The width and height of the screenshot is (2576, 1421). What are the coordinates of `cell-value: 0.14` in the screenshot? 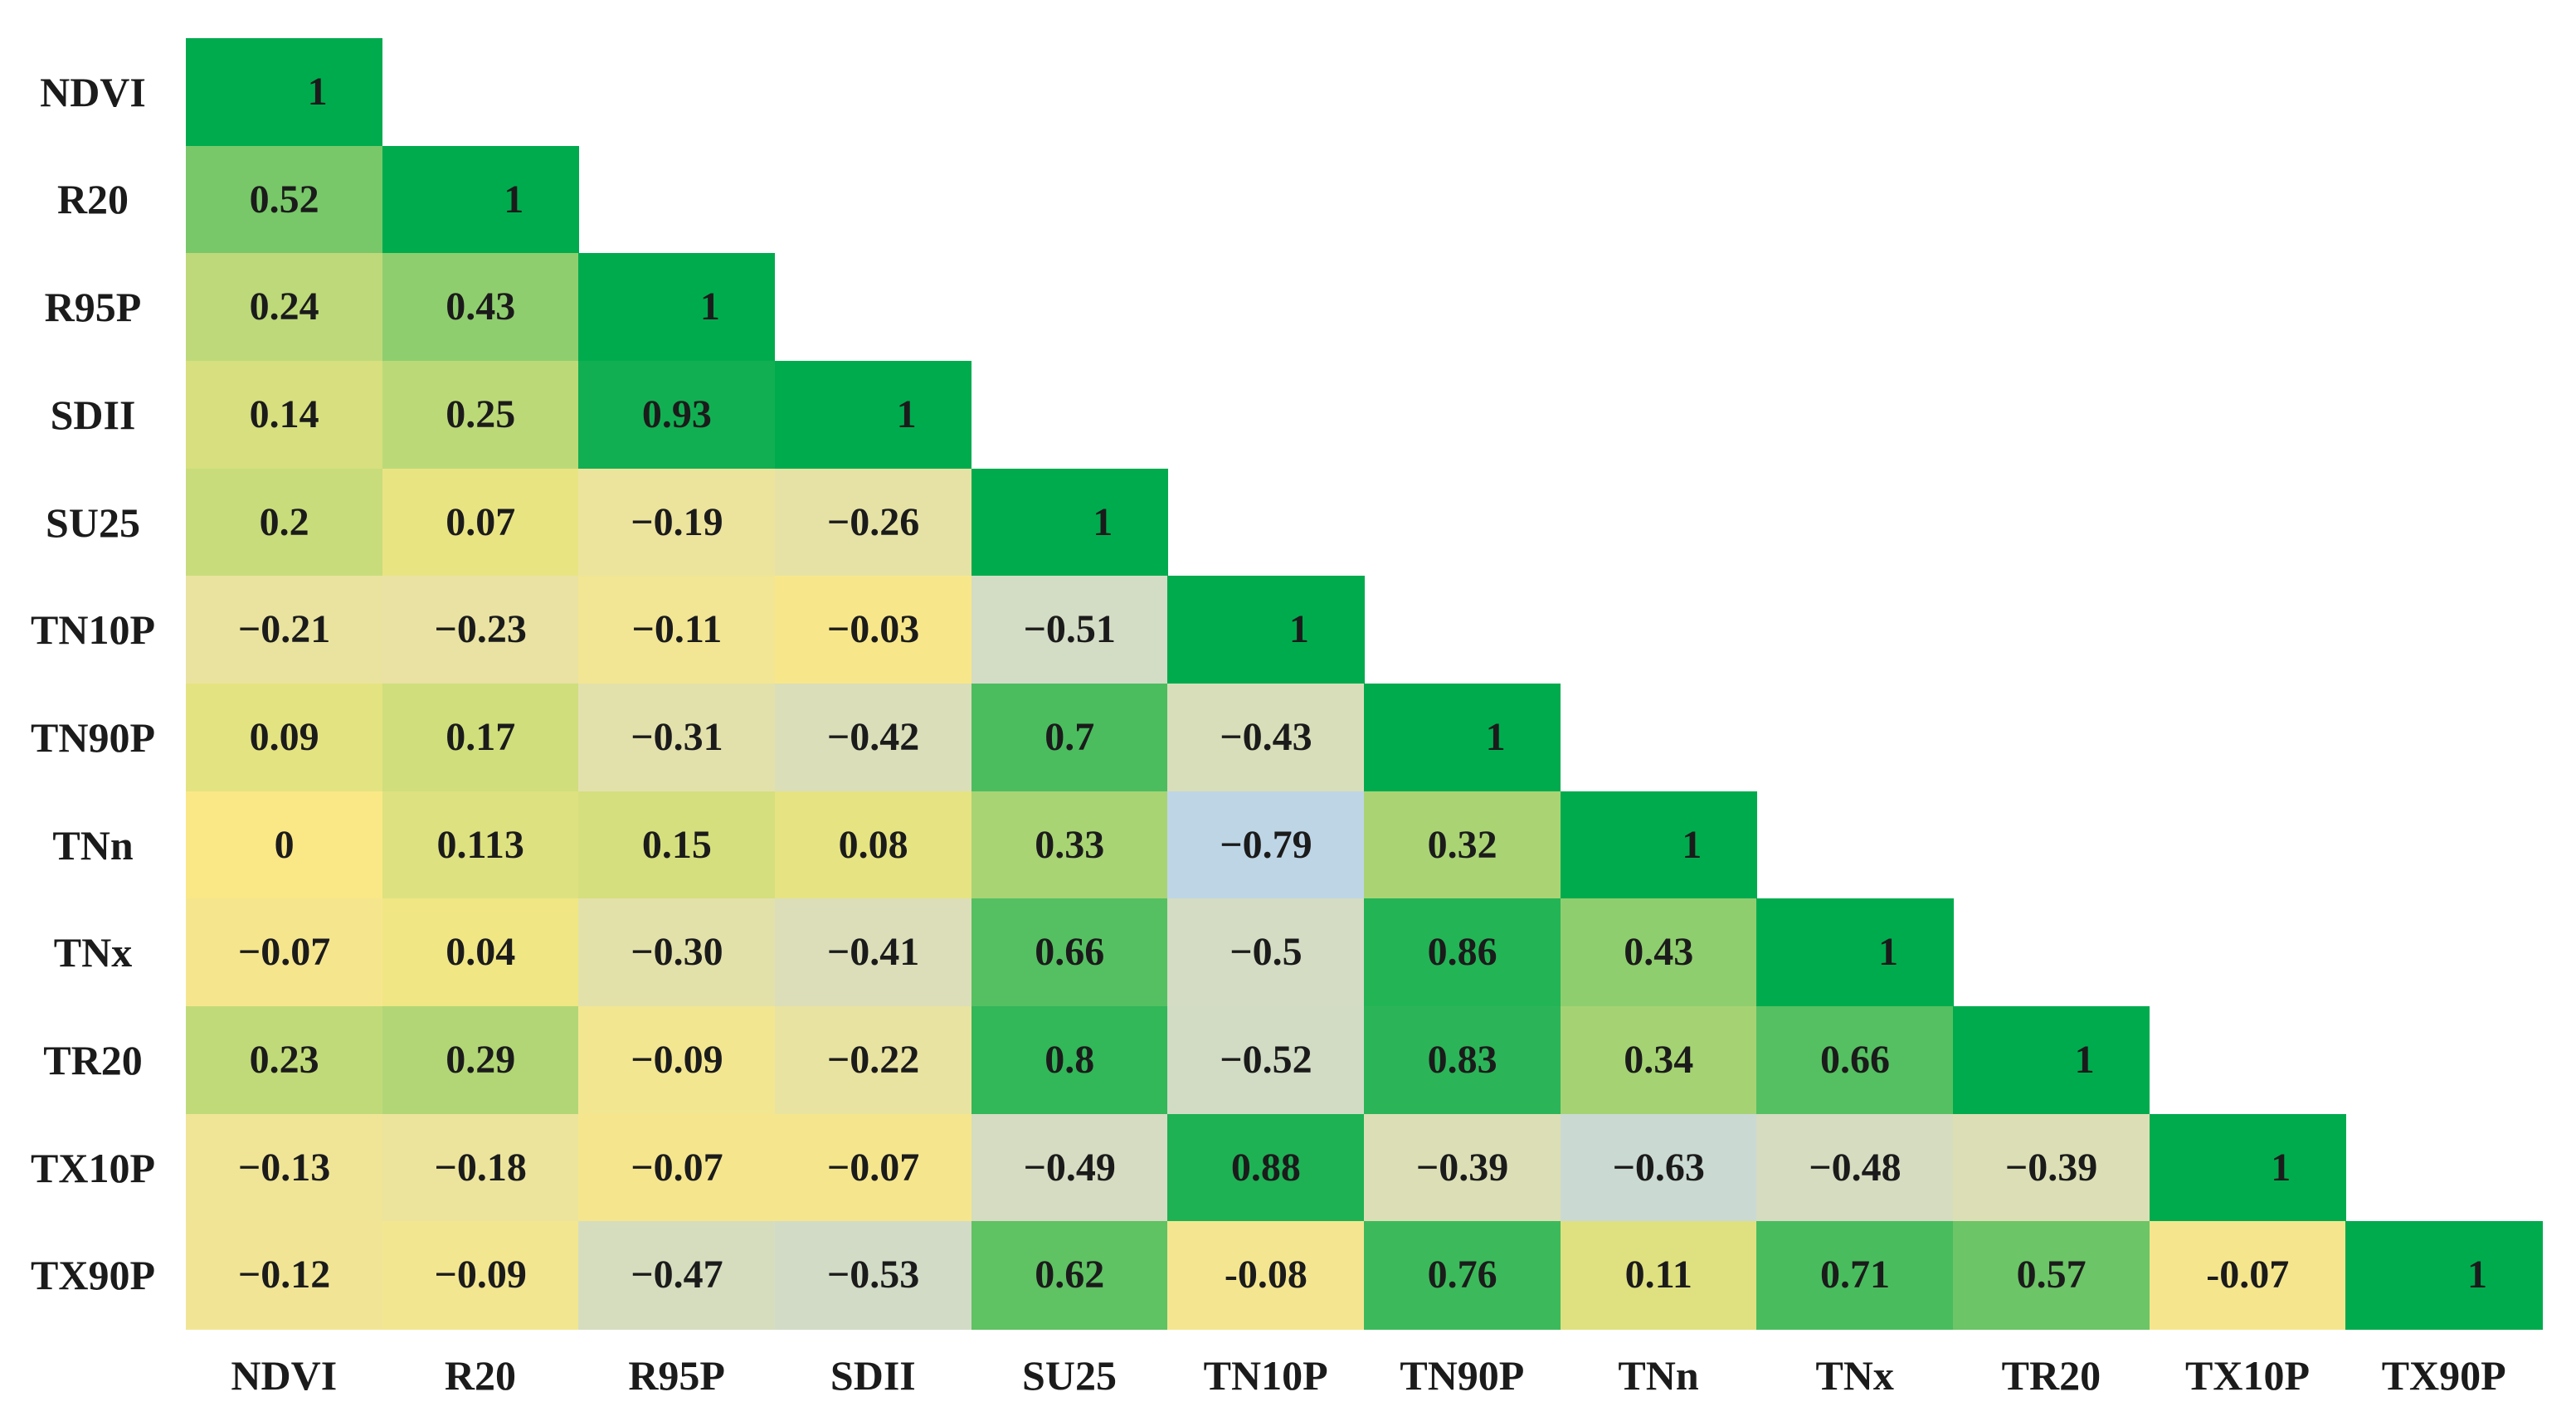 It's located at (284, 415).